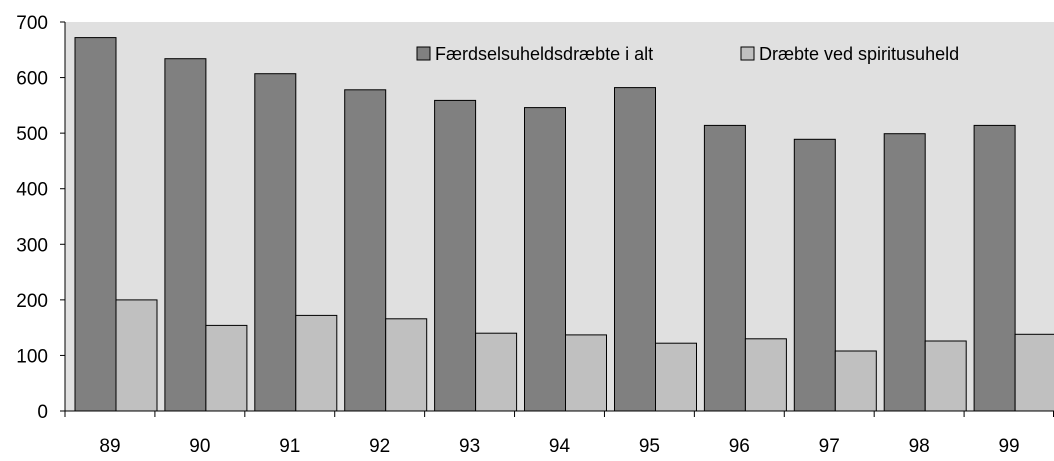 Image resolution: width=1054 pixels, height=461 pixels. I want to click on x-tick-label-90: 90, so click(199, 446).